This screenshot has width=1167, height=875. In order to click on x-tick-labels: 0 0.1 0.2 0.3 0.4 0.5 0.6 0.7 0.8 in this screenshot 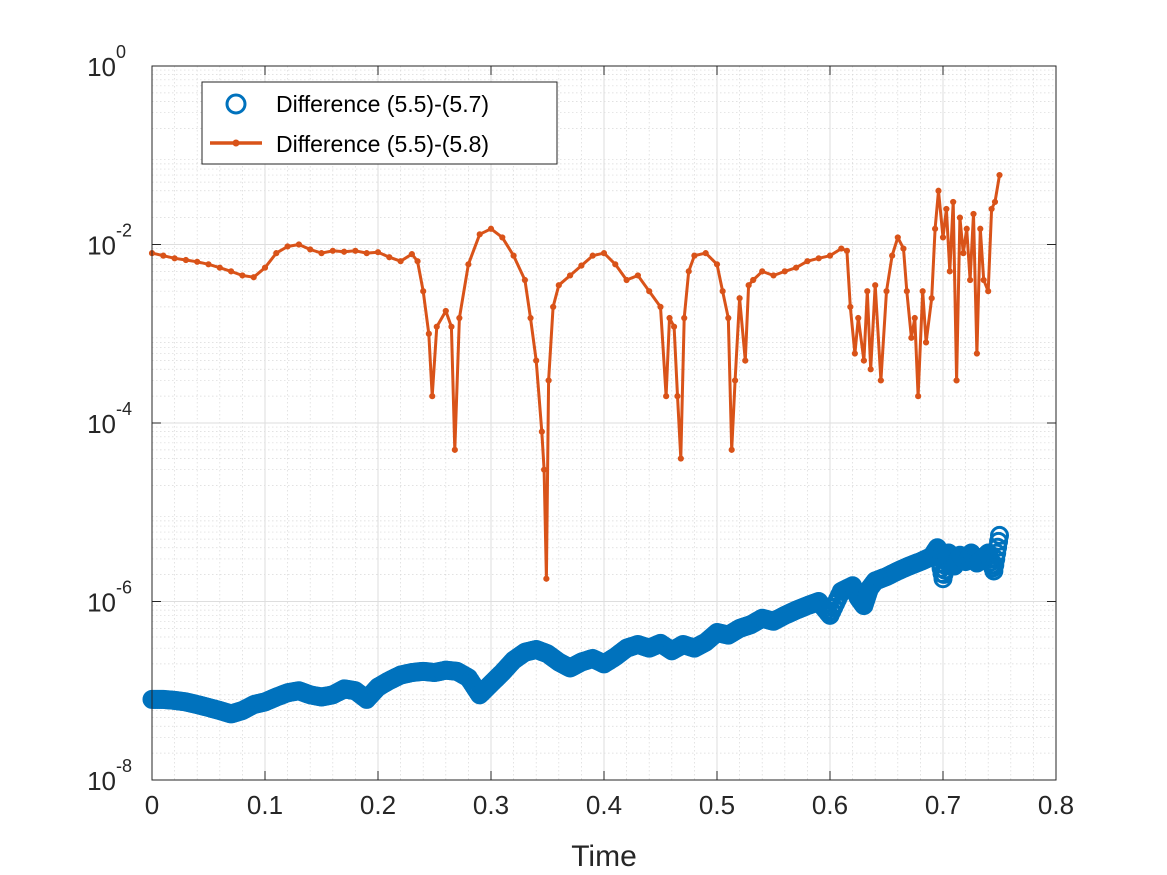, I will do `click(609, 805)`.